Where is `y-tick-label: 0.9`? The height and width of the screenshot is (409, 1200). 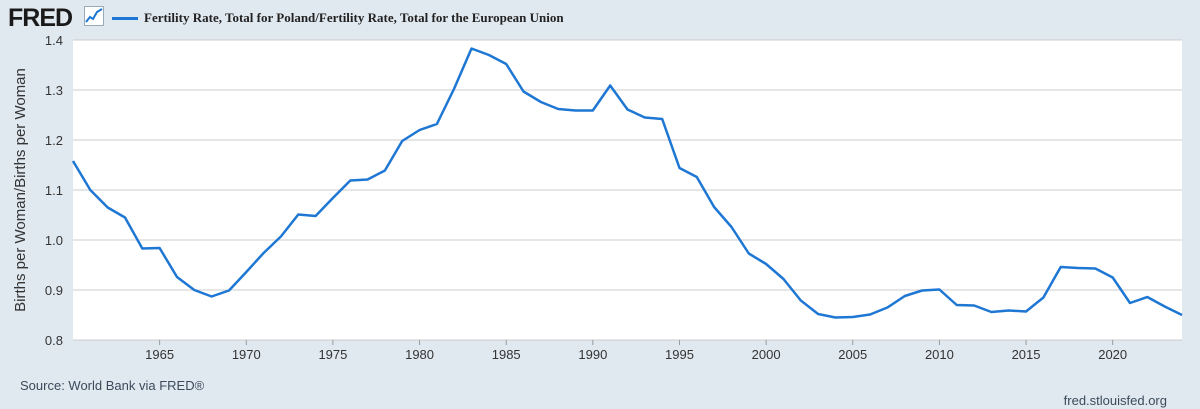 y-tick-label: 0.9 is located at coordinates (54, 290).